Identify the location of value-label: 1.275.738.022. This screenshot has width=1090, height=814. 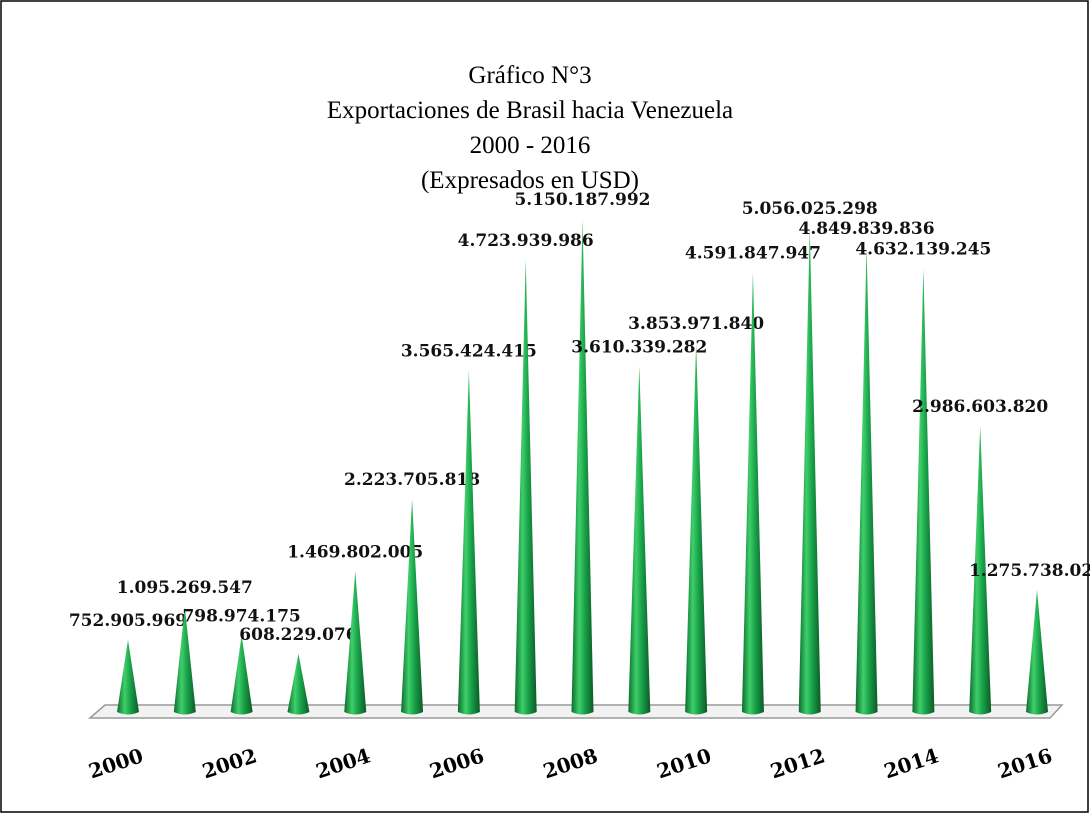
(1029, 571).